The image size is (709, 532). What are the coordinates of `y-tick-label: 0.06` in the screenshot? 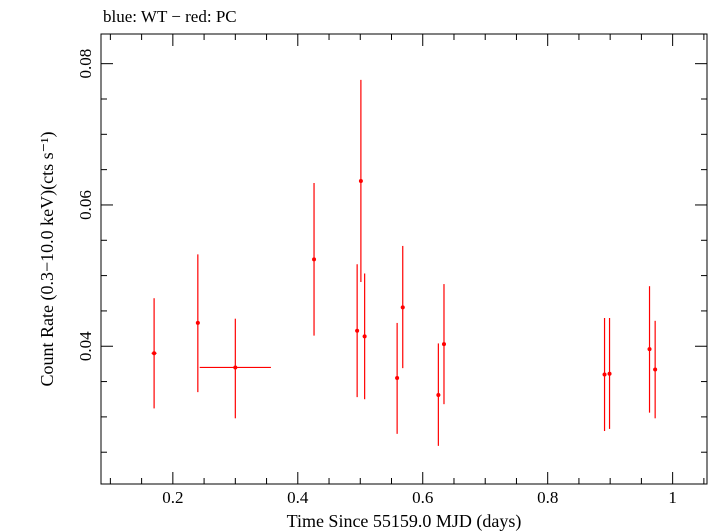 It's located at (85, 205).